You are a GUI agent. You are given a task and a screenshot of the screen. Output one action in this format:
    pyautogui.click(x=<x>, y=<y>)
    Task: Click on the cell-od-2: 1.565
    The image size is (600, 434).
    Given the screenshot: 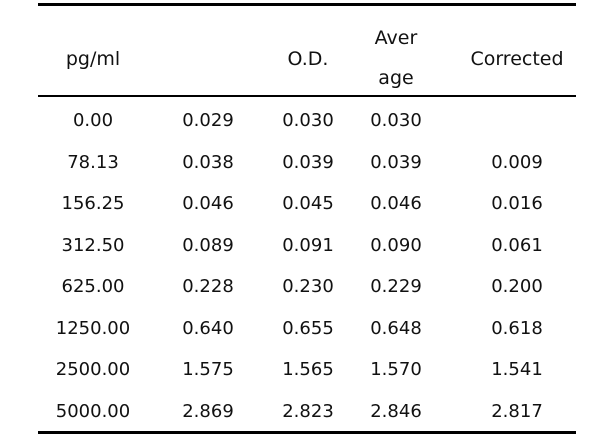 What is the action you would take?
    pyautogui.click(x=308, y=369)
    